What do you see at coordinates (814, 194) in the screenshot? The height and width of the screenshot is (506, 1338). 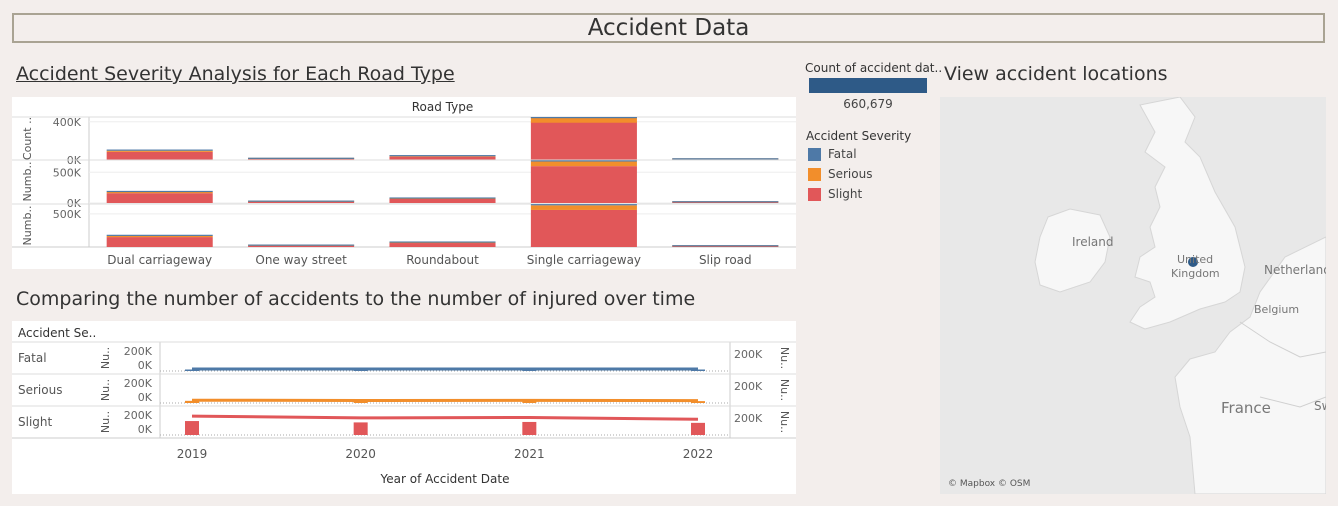 I see `slight-swatch` at bounding box center [814, 194].